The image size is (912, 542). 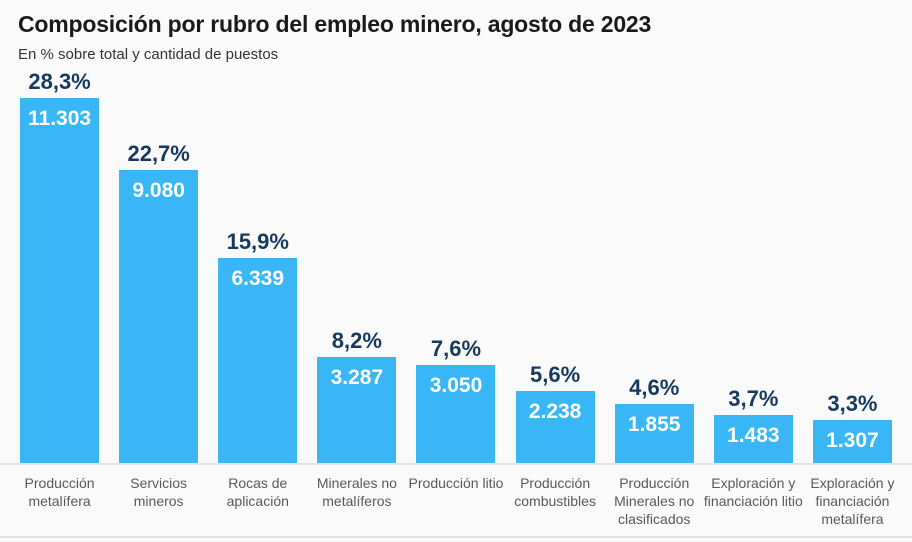 I want to click on category-label-text: Producción litio, so click(x=456, y=483).